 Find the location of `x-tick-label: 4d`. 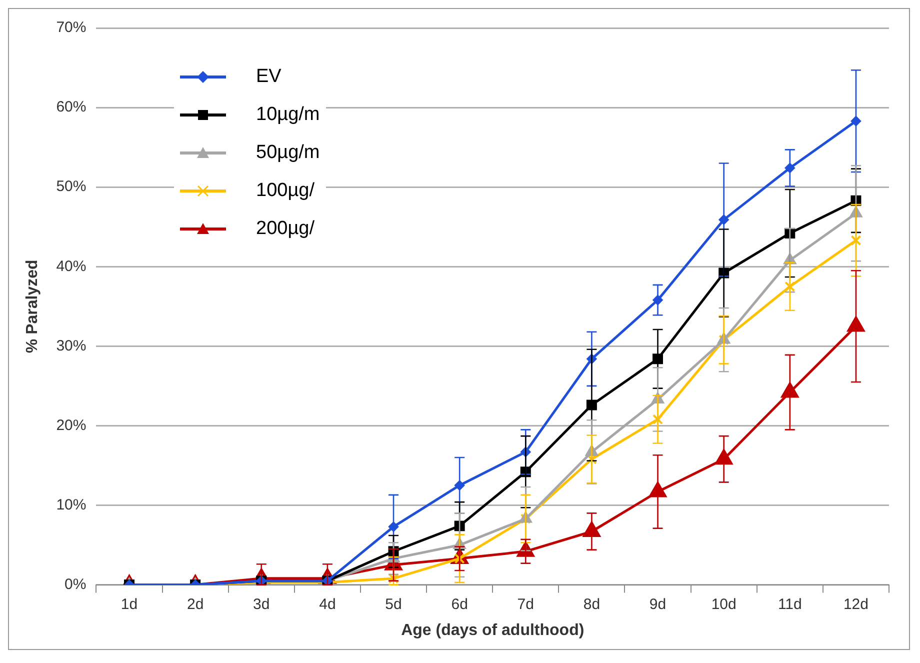

x-tick-label: 4d is located at coordinates (327, 604).